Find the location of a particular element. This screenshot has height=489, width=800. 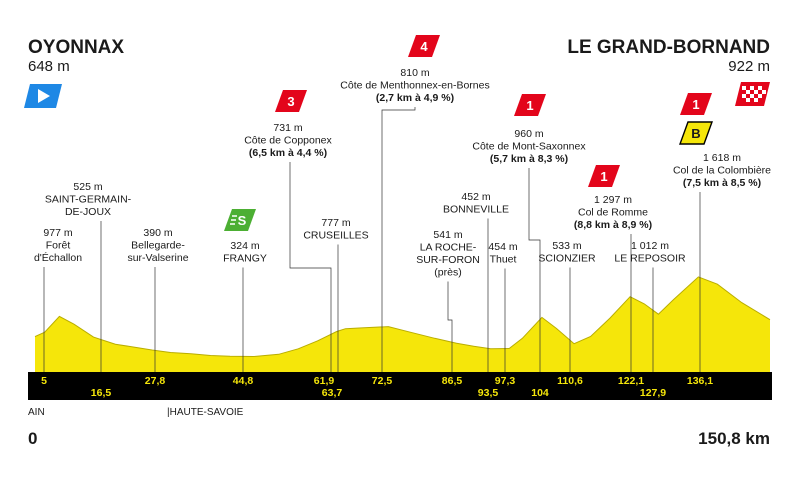

km-marker-11: 110,6 is located at coordinates (570, 381).